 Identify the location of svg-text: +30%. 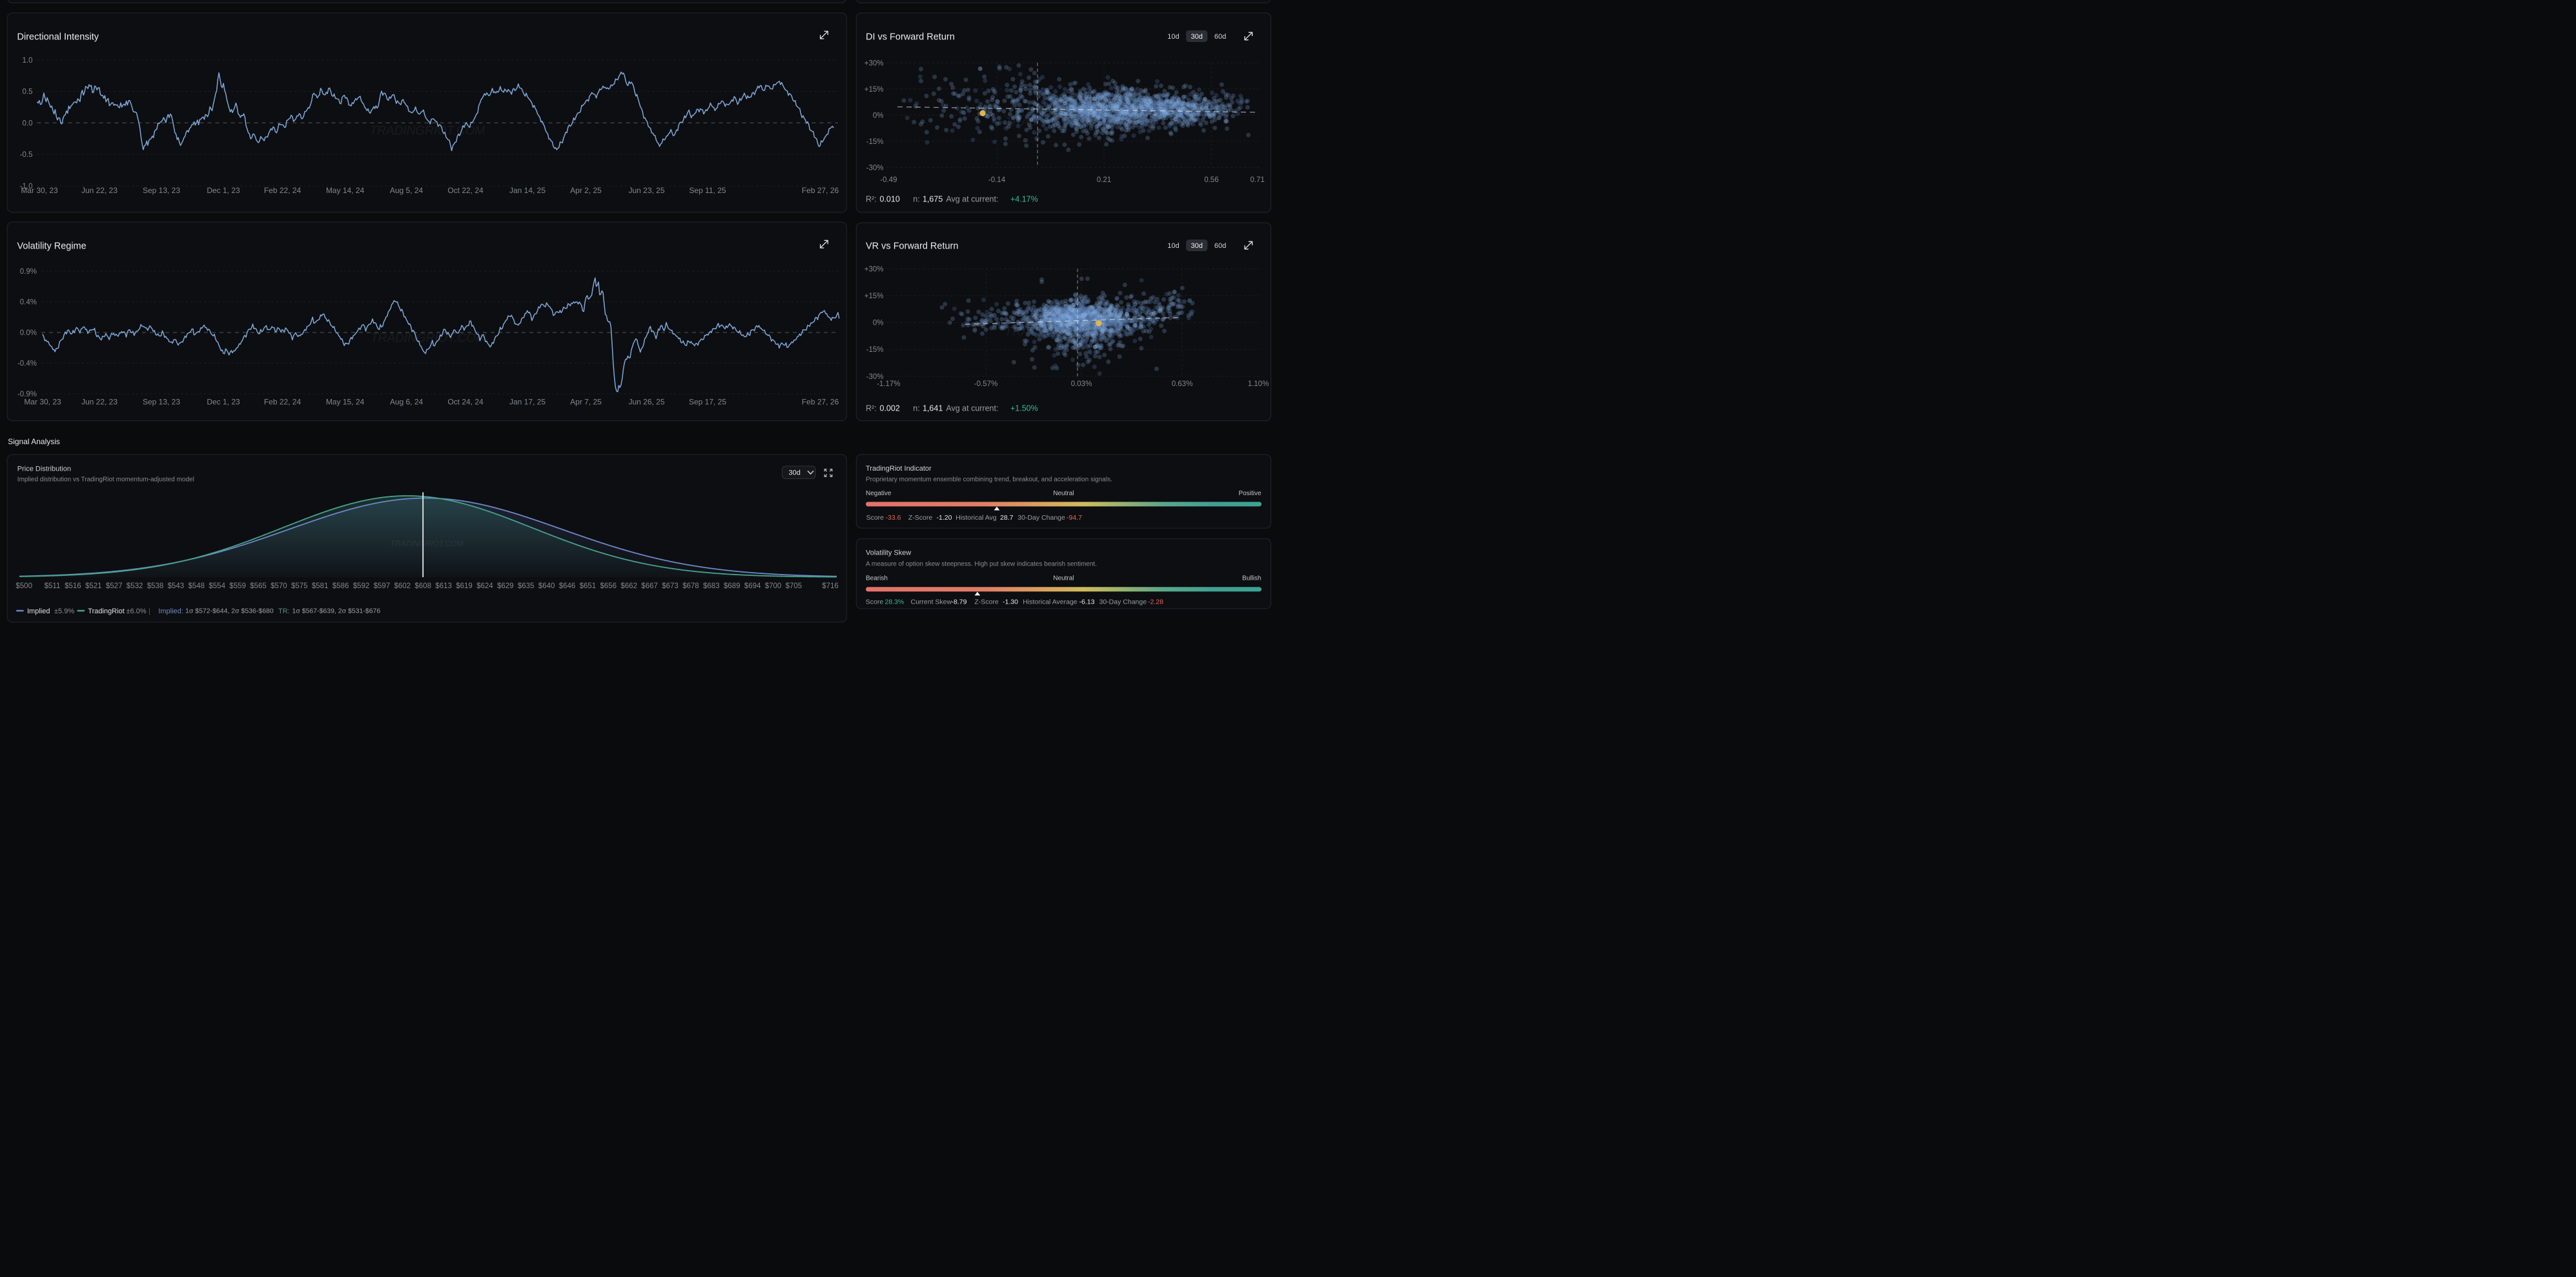
(874, 63).